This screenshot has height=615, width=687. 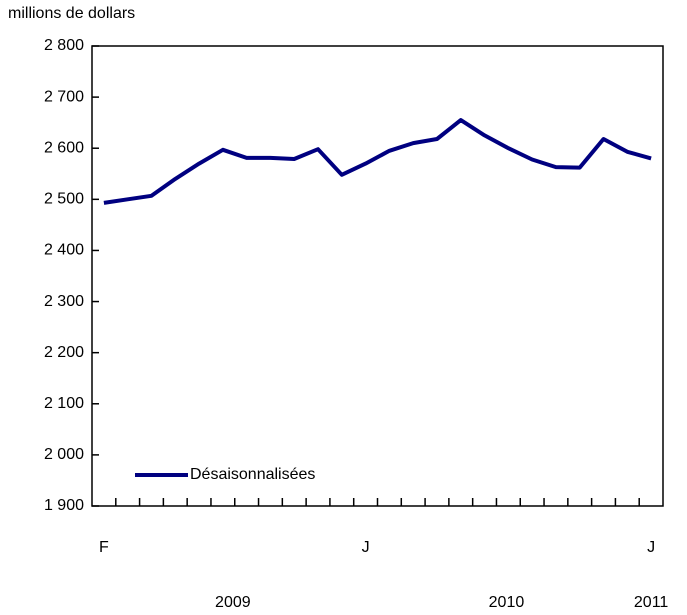 What do you see at coordinates (64, 454) in the screenshot?
I see `y-tick-label: 2 000` at bounding box center [64, 454].